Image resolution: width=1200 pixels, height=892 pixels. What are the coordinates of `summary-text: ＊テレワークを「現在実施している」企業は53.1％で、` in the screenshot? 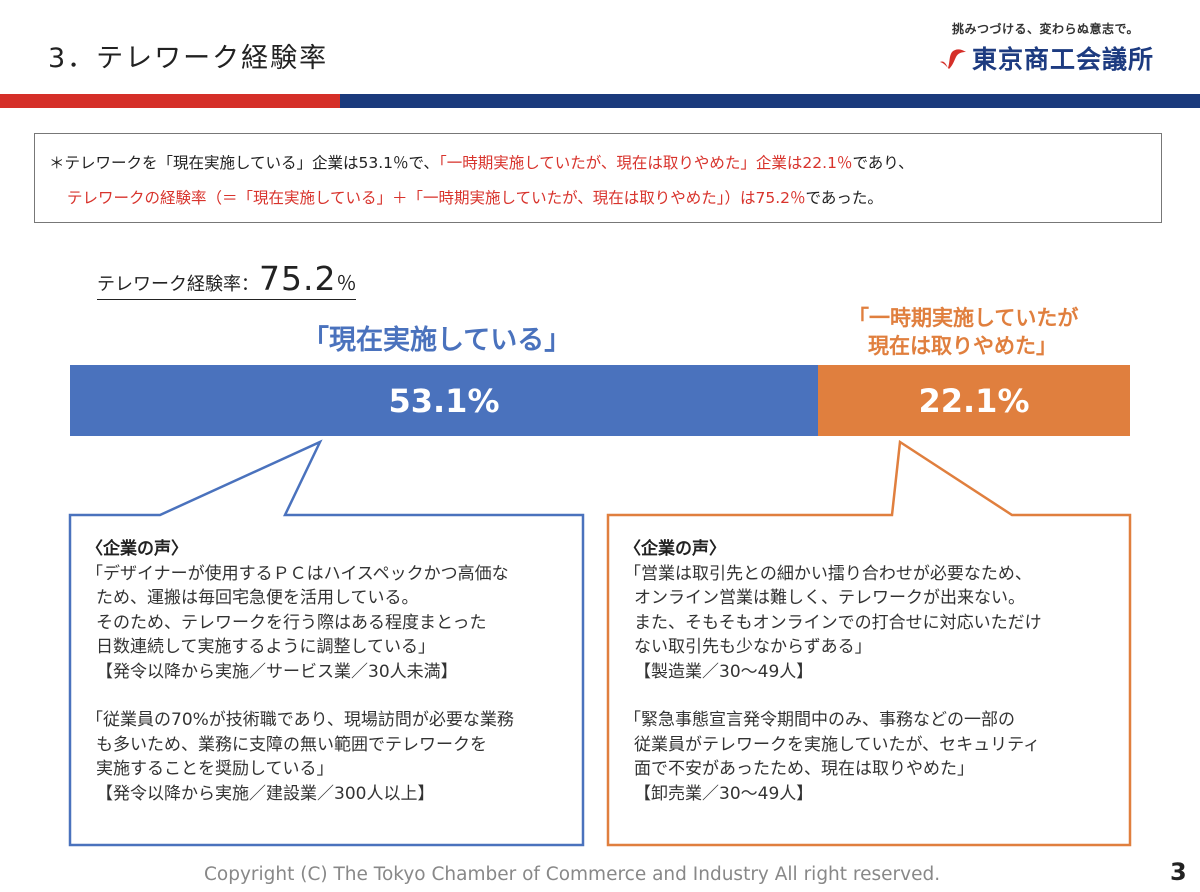 It's located at (244, 163).